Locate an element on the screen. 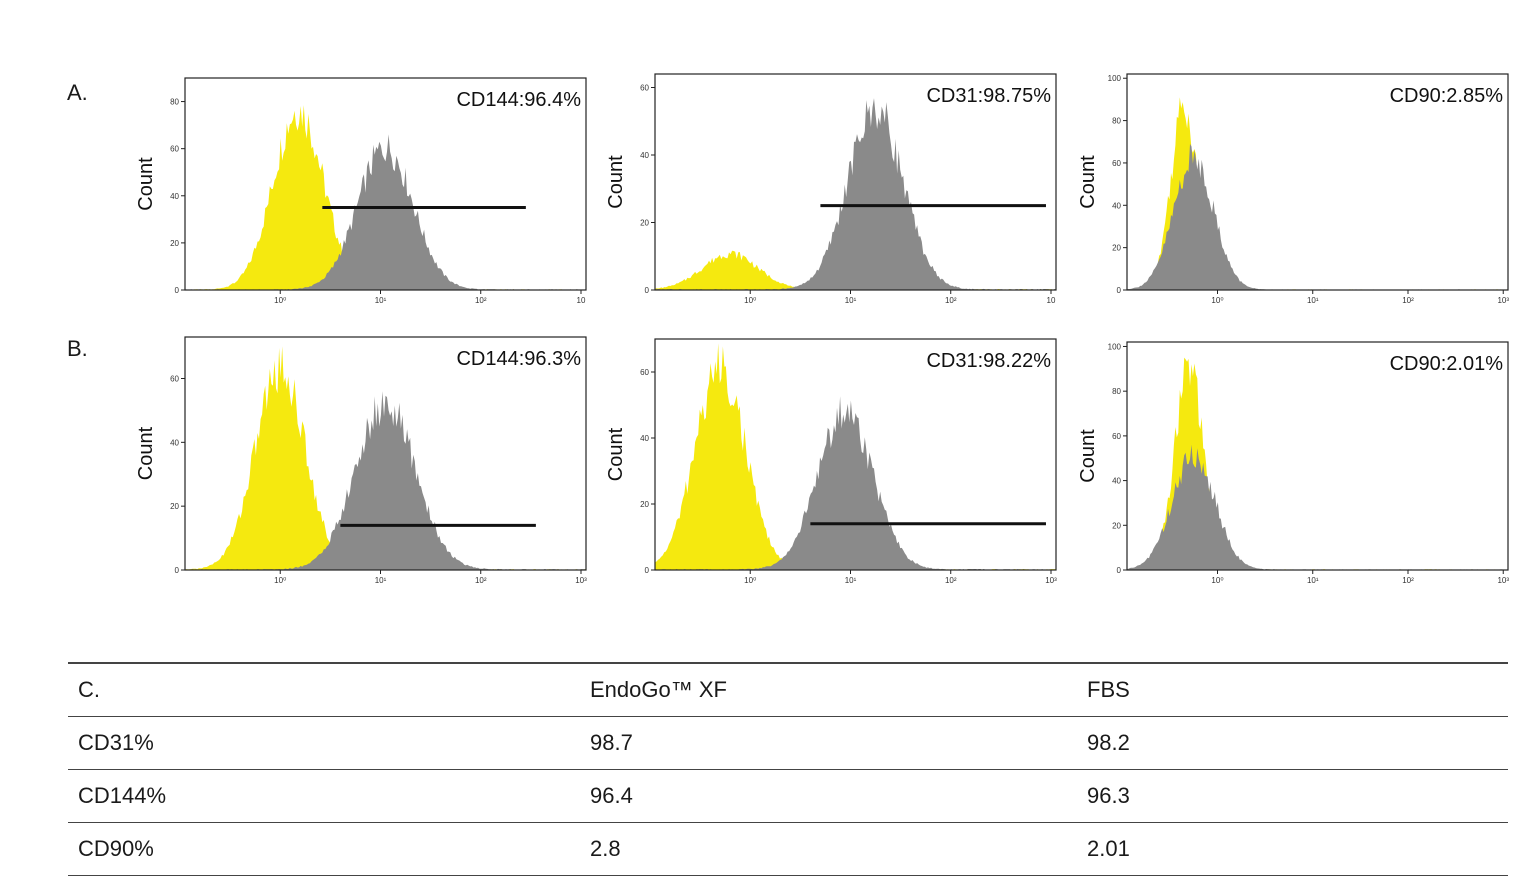 Image resolution: width=1520 pixels, height=876 pixels. table-header-row: C. EndoGo™ XF FBS is located at coordinates (788, 689).